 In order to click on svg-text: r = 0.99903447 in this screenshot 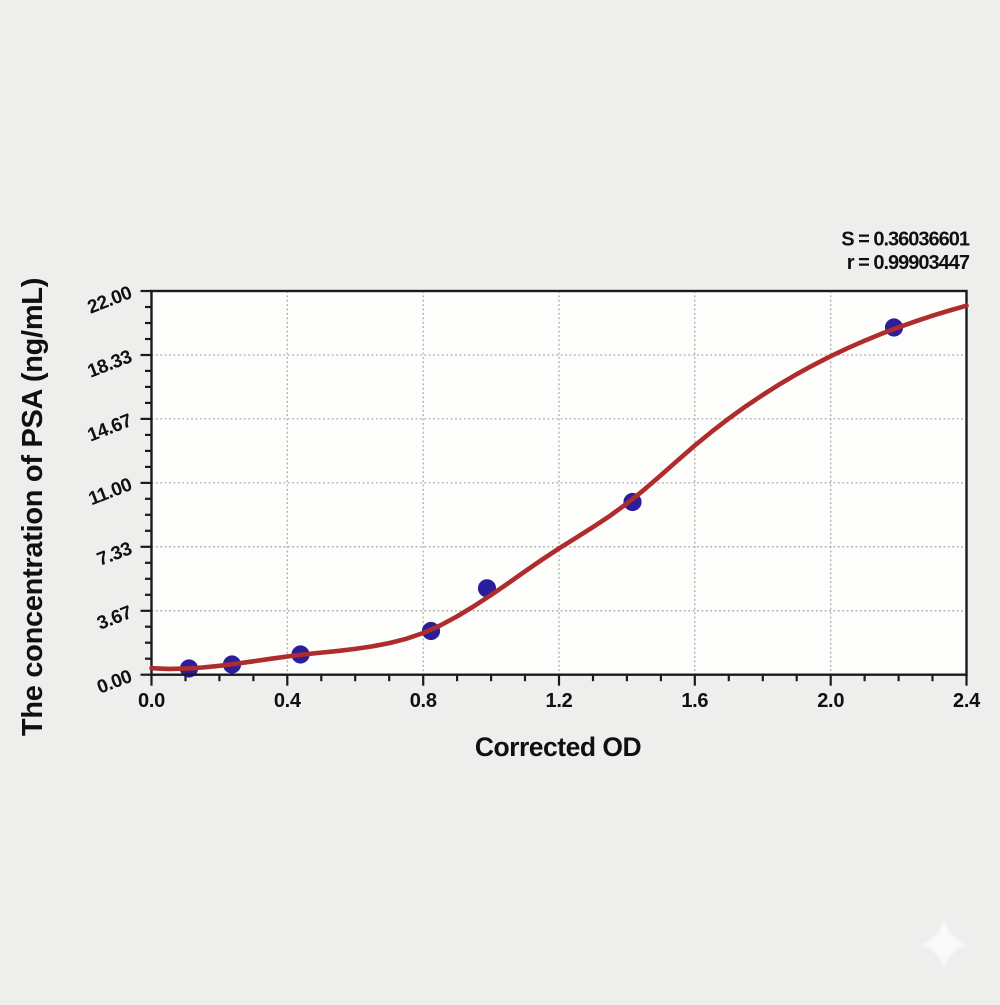, I will do `click(908, 263)`.